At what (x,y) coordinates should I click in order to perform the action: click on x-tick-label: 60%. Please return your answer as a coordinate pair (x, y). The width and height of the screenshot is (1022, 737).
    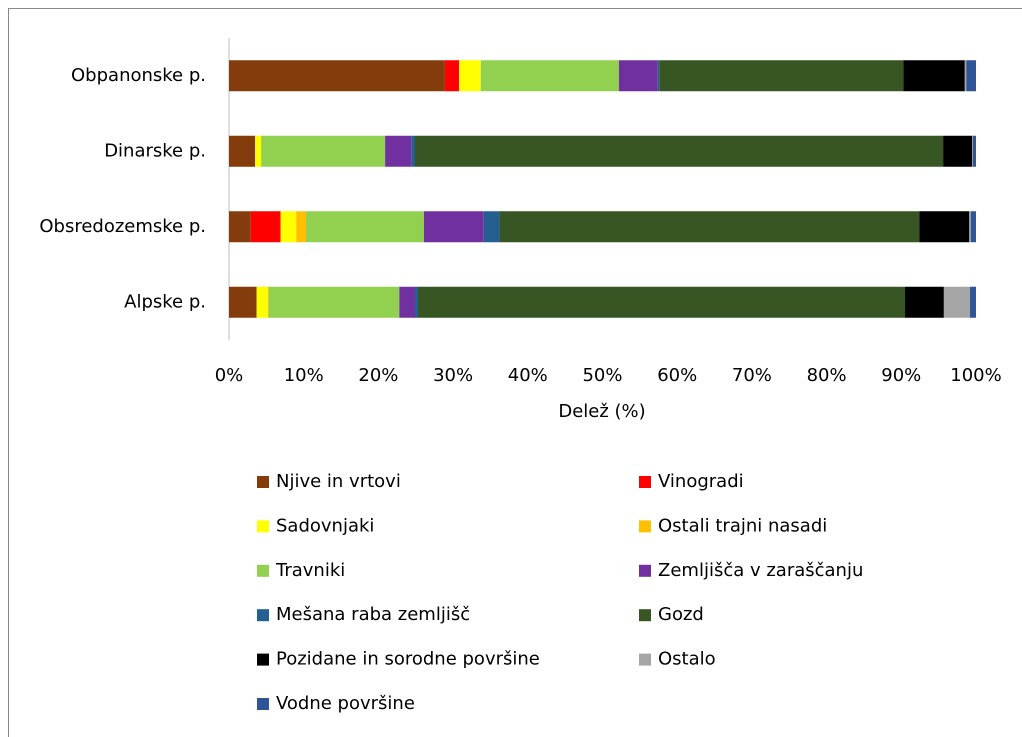
    Looking at the image, I should click on (677, 375).